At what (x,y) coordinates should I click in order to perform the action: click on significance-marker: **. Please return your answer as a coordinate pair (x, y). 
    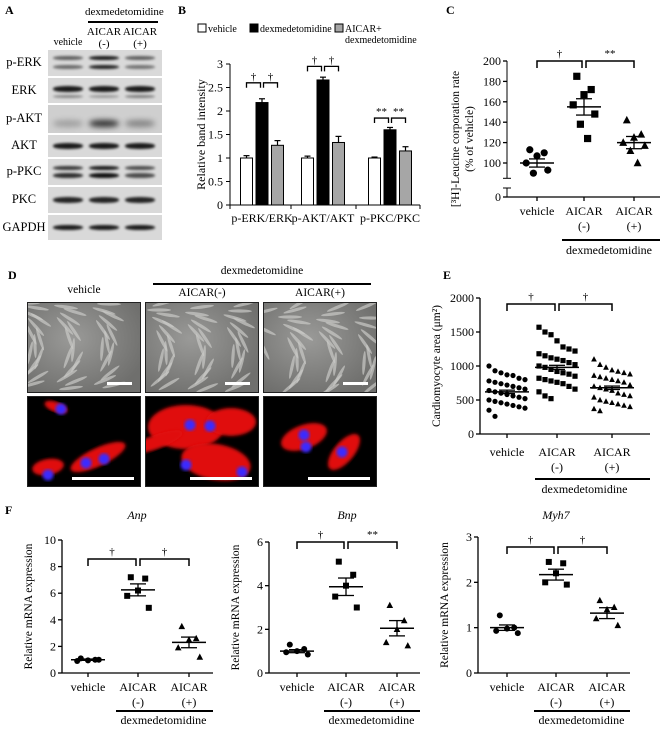
    Looking at the image, I should click on (372, 535).